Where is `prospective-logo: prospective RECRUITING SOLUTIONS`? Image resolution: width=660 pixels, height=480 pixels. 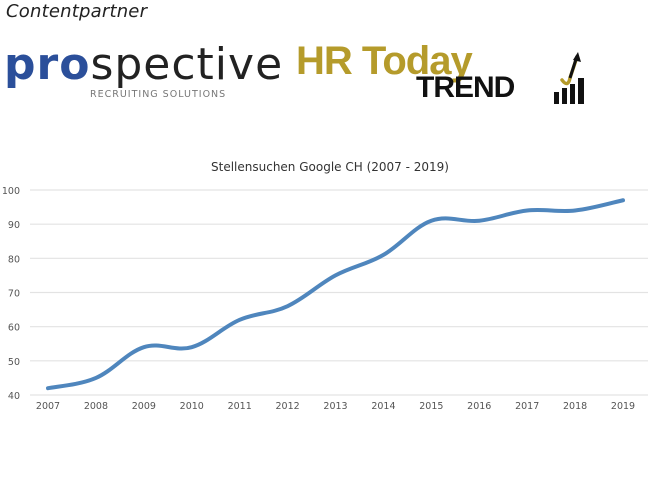 prospective-logo: prospective RECRUITING SOLUTIONS is located at coordinates (149, 71).